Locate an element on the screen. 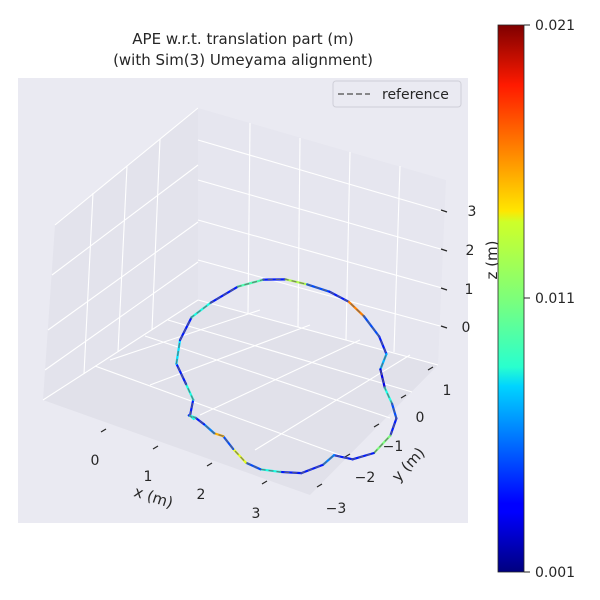 This screenshot has height=600, width=600. x-tick-label: 3 is located at coordinates (256, 514).